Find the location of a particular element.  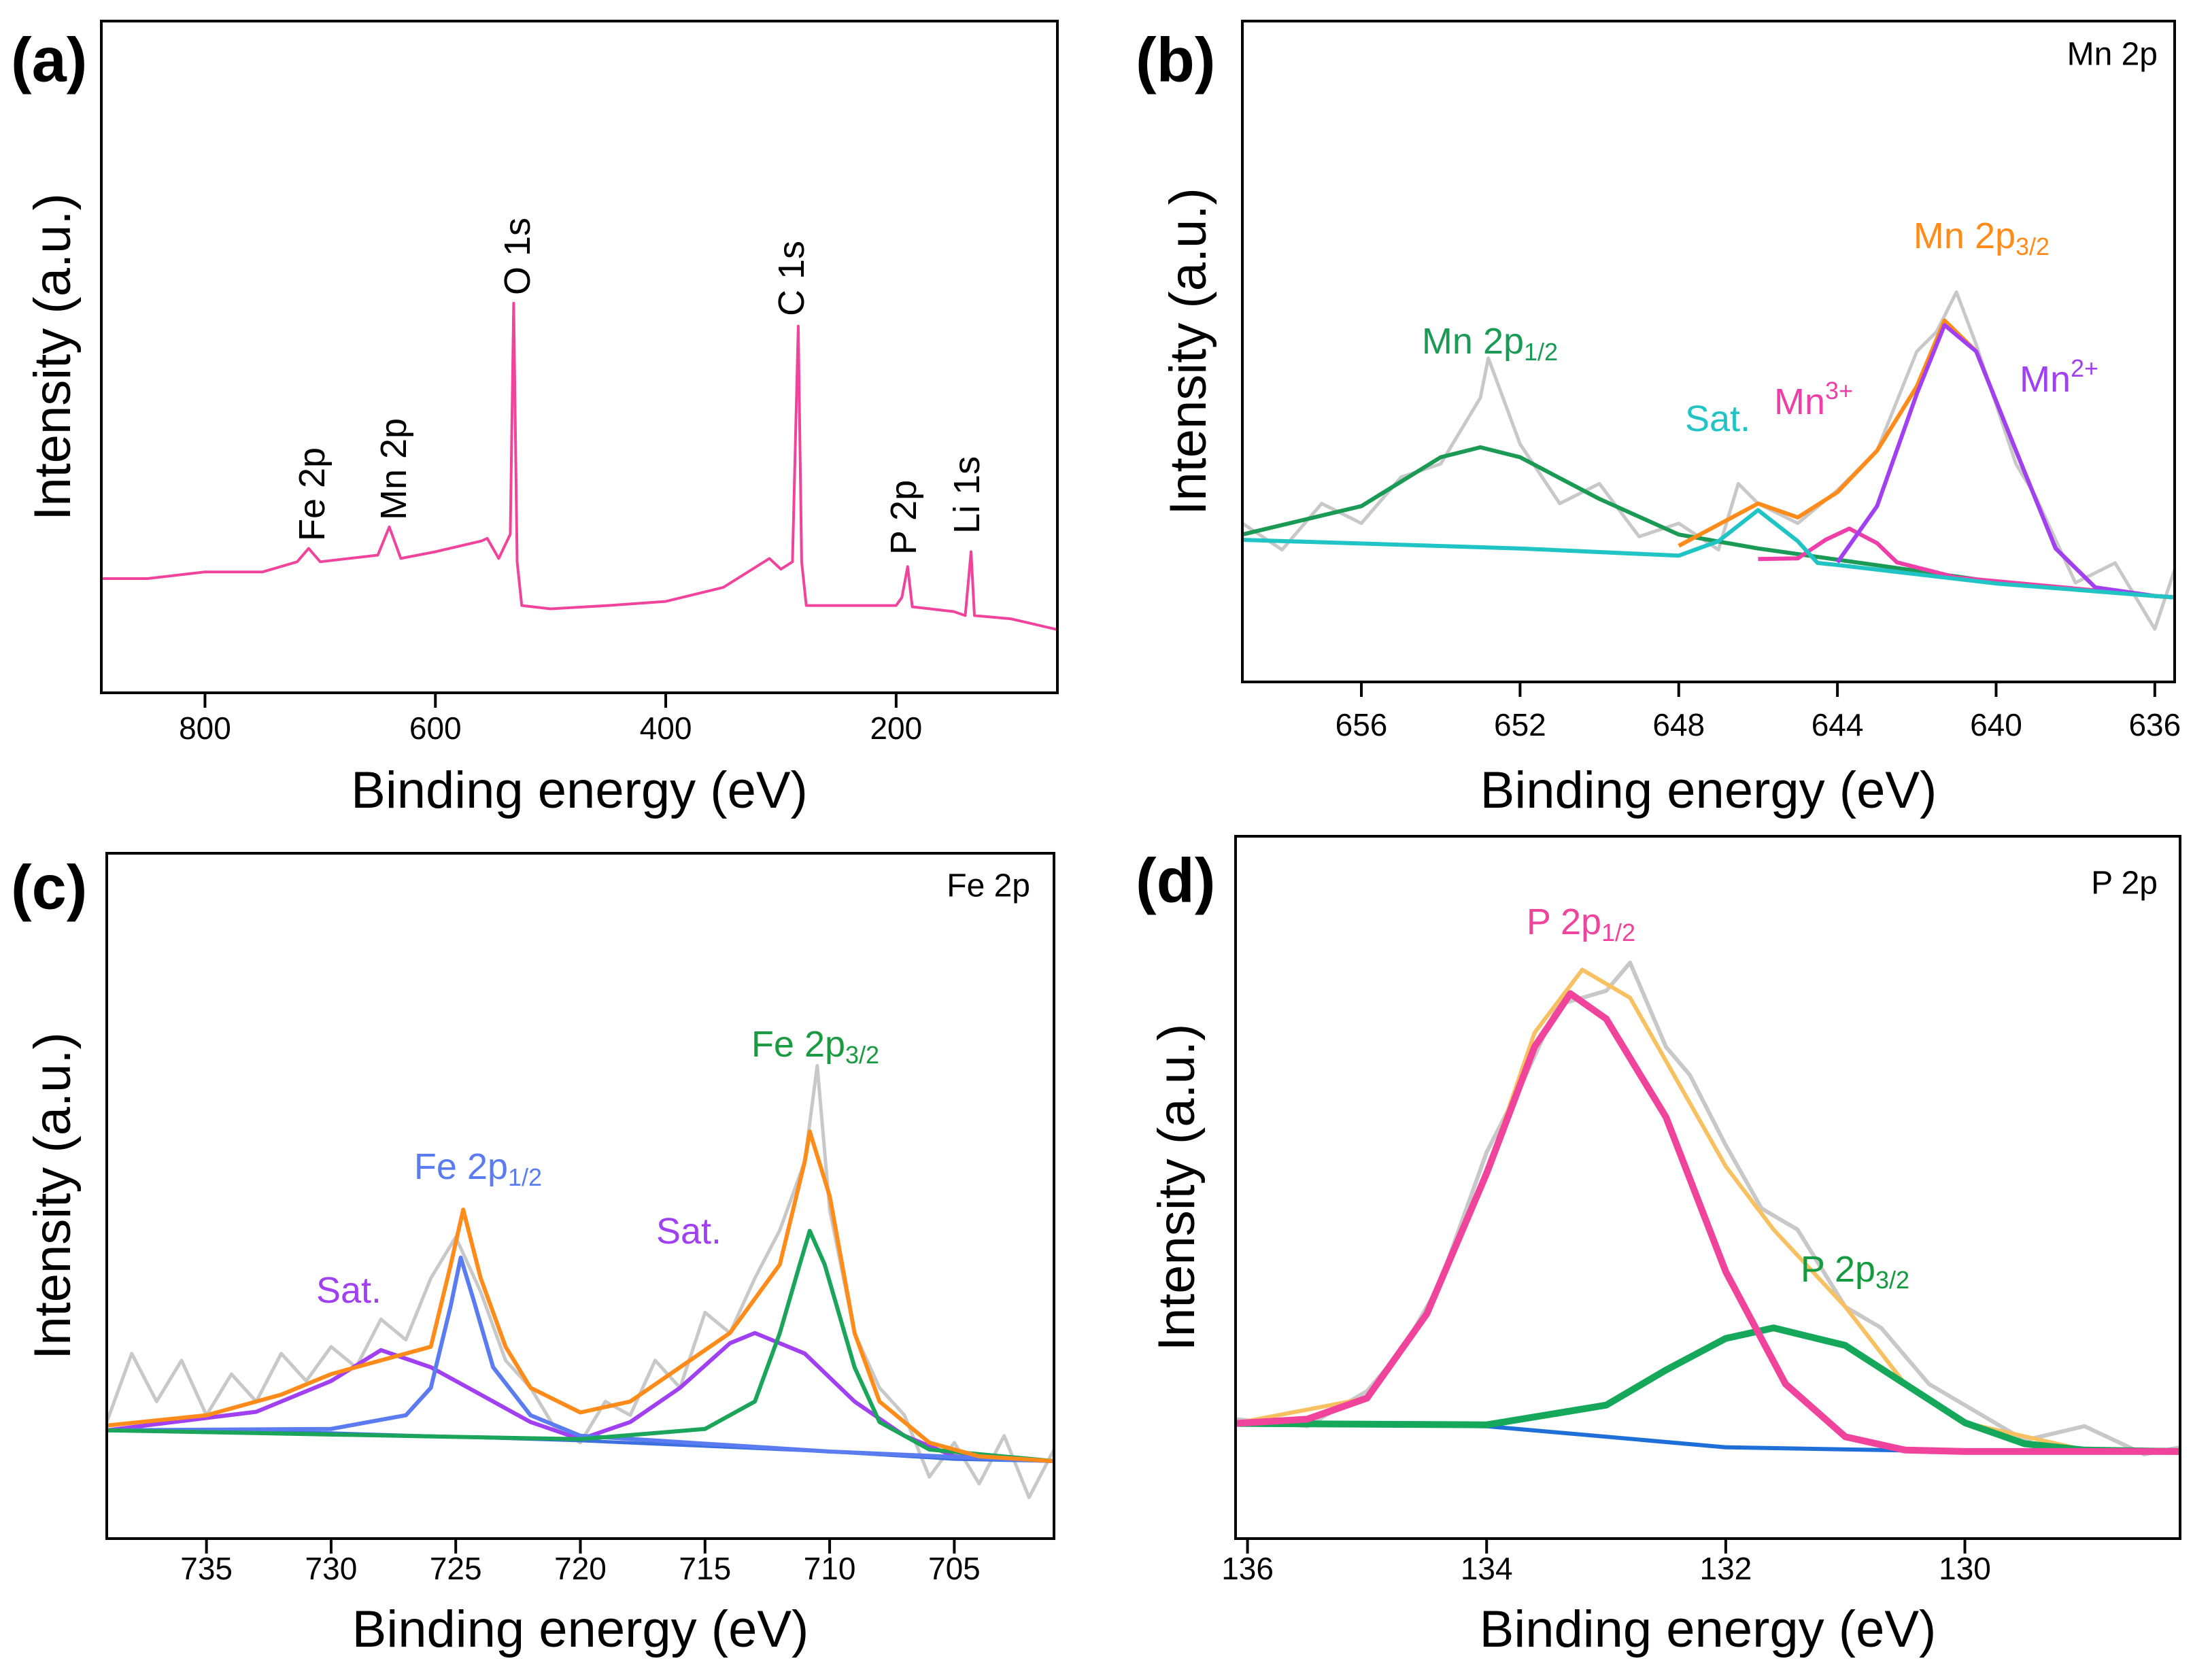

panel-label: (a) is located at coordinates (49, 60).